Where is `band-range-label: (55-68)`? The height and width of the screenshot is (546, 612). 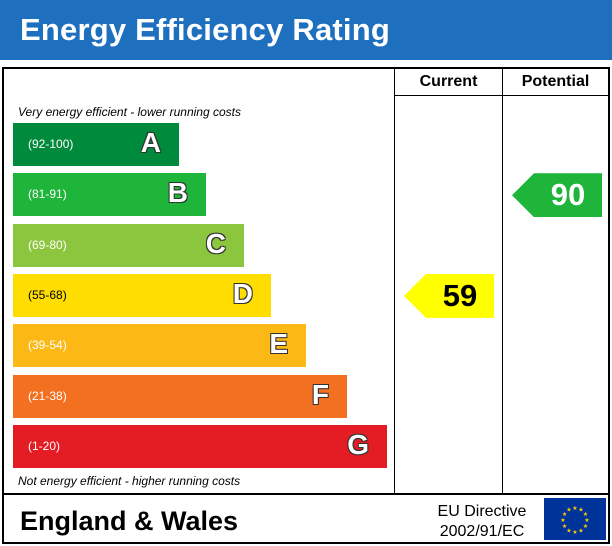 band-range-label: (55-68) is located at coordinates (47, 294).